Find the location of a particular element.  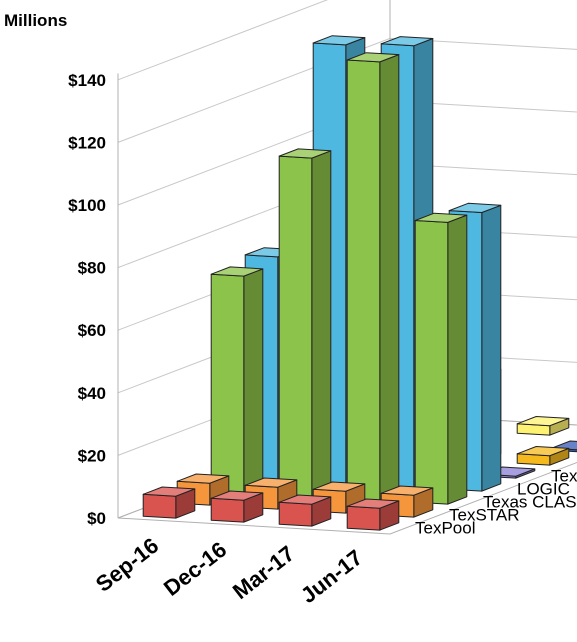

series-label: TexasTERM is located at coordinates (564, 476).